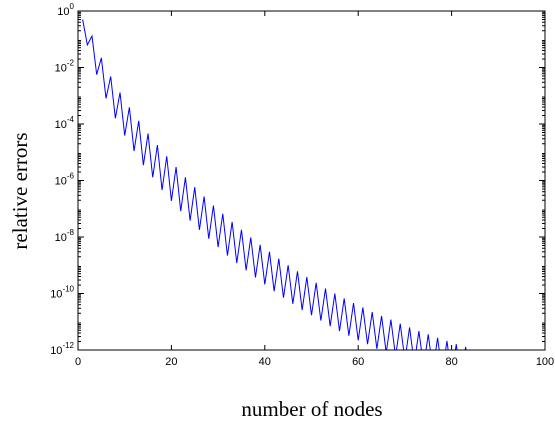 This screenshot has height=426, width=555. Describe the element at coordinates (65, 67) in the screenshot. I see `y-tick-label: 10⁻²` at that location.